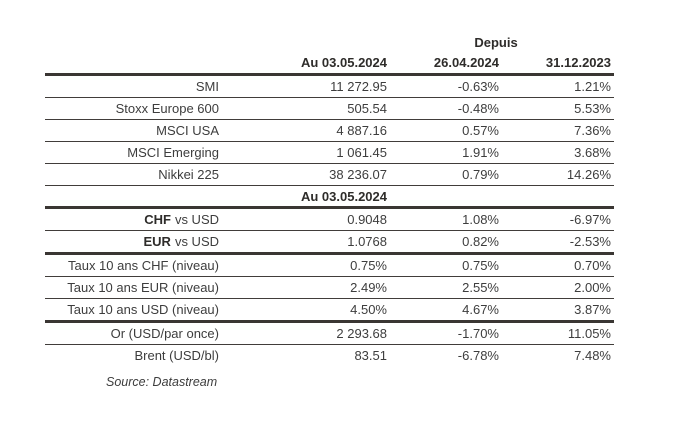 Image resolution: width=695 pixels, height=427 pixels. Describe the element at coordinates (306, 242) in the screenshot. I see `value-cell: 1.0768` at that location.